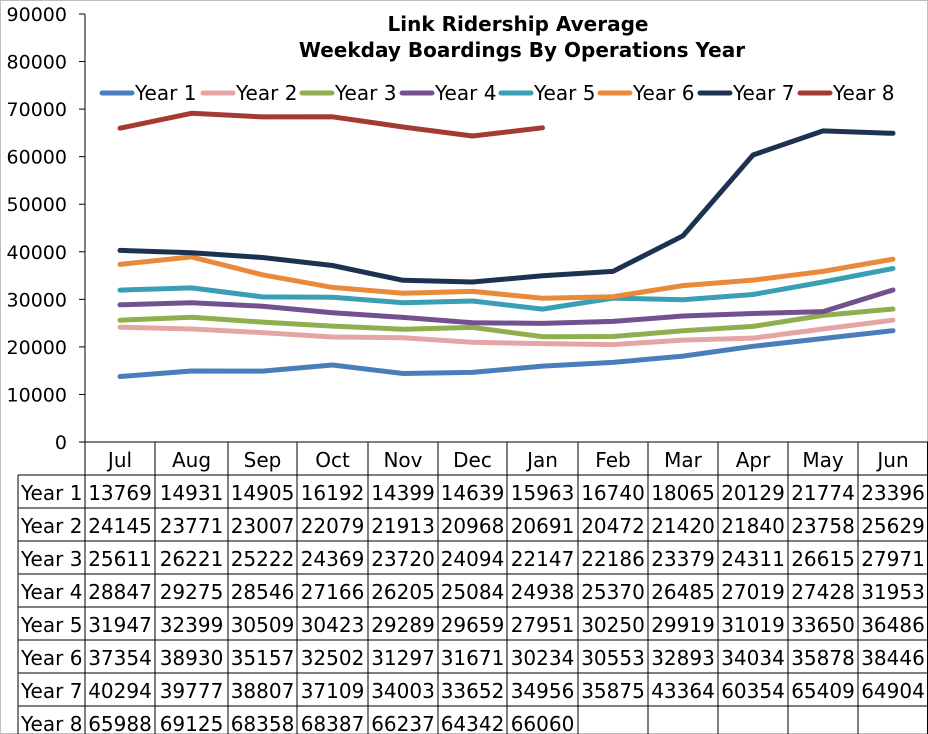 Image resolution: width=928 pixels, height=734 pixels. I want to click on table-cell-value: 14931, so click(192, 493).